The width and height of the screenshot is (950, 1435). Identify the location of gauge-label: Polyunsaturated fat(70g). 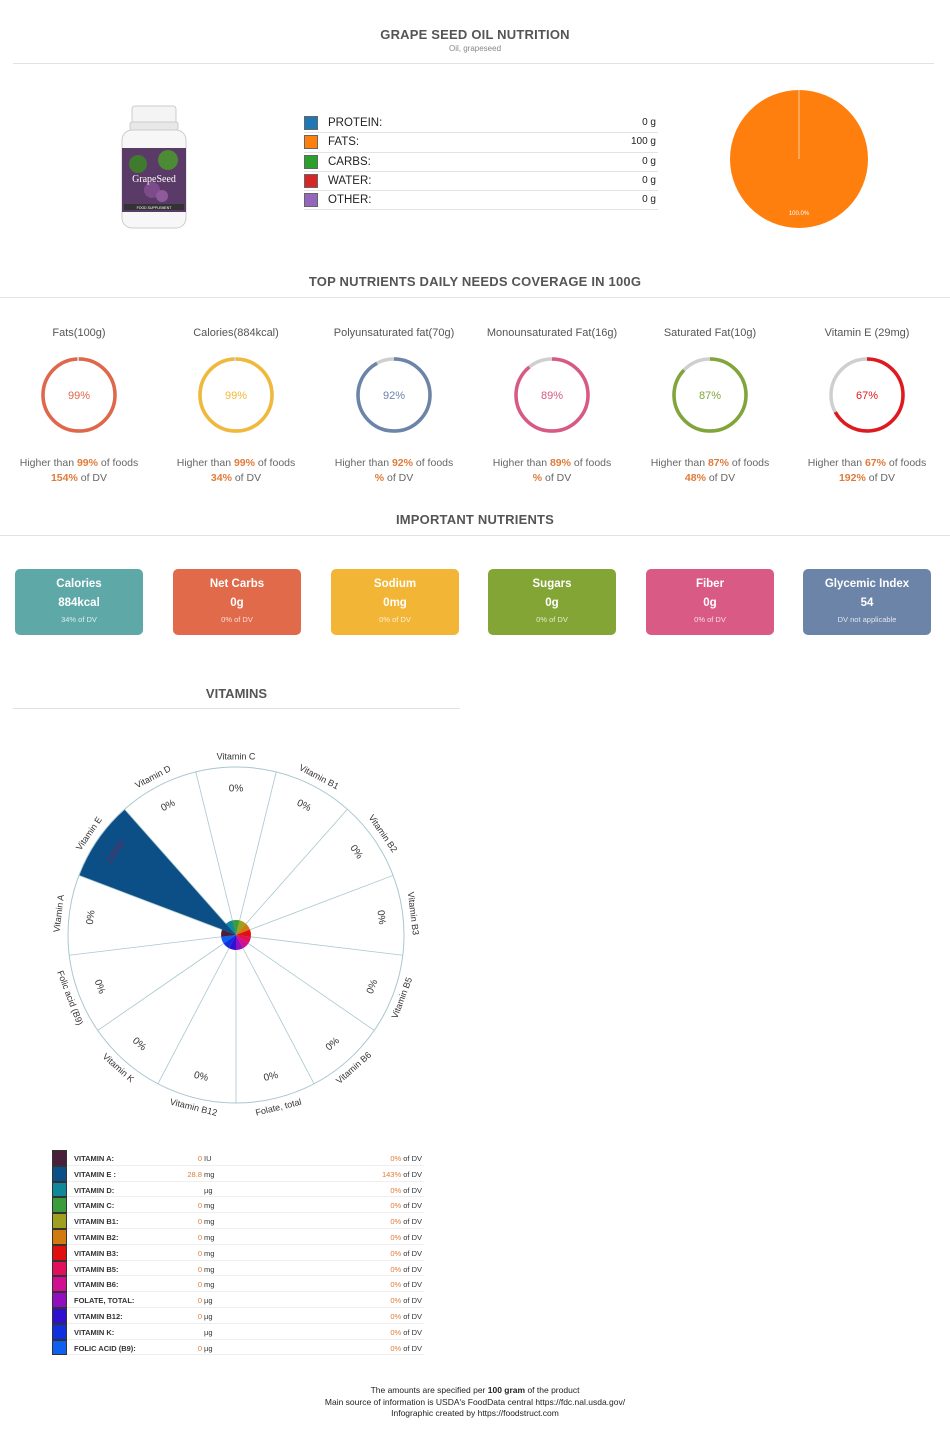
(394, 333).